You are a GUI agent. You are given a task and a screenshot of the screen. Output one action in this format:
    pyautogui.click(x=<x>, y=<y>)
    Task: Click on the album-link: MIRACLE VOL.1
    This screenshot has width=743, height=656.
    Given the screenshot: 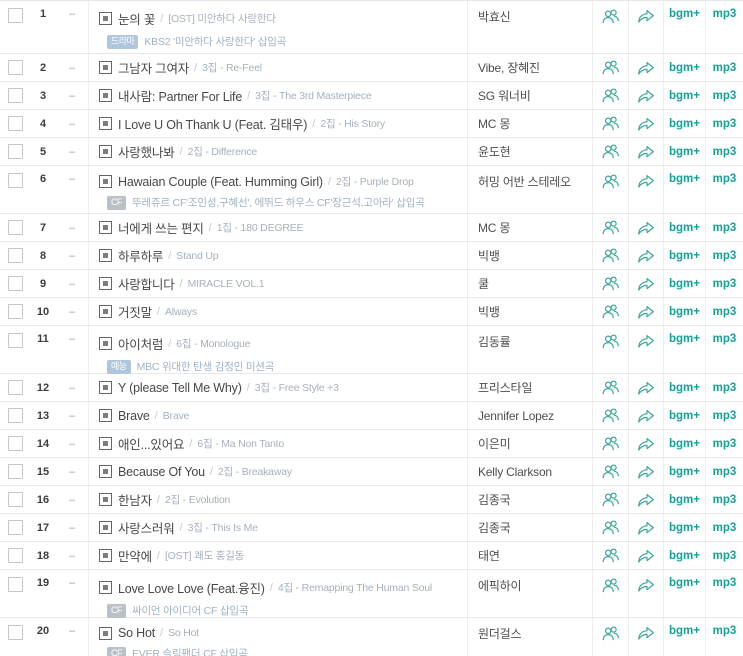 What is the action you would take?
    pyautogui.click(x=226, y=283)
    